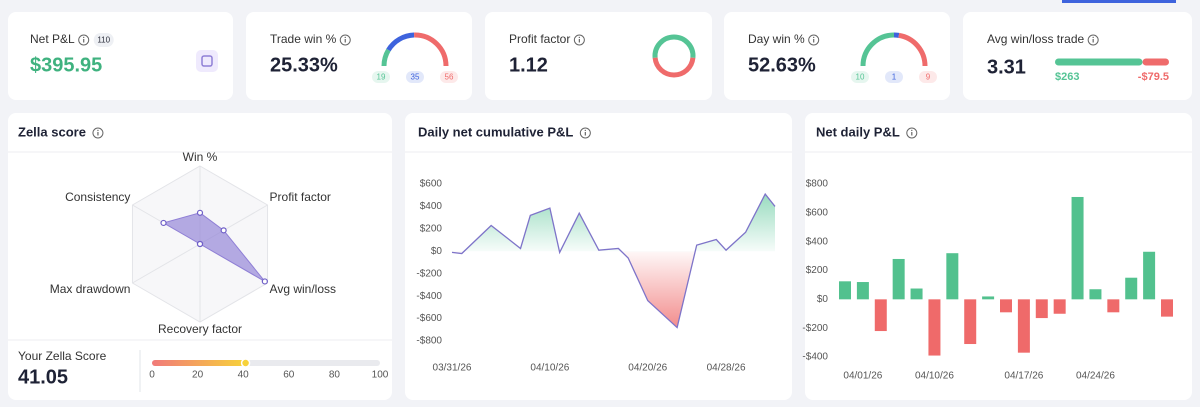  I want to click on loss-bar, so click(1155, 62).